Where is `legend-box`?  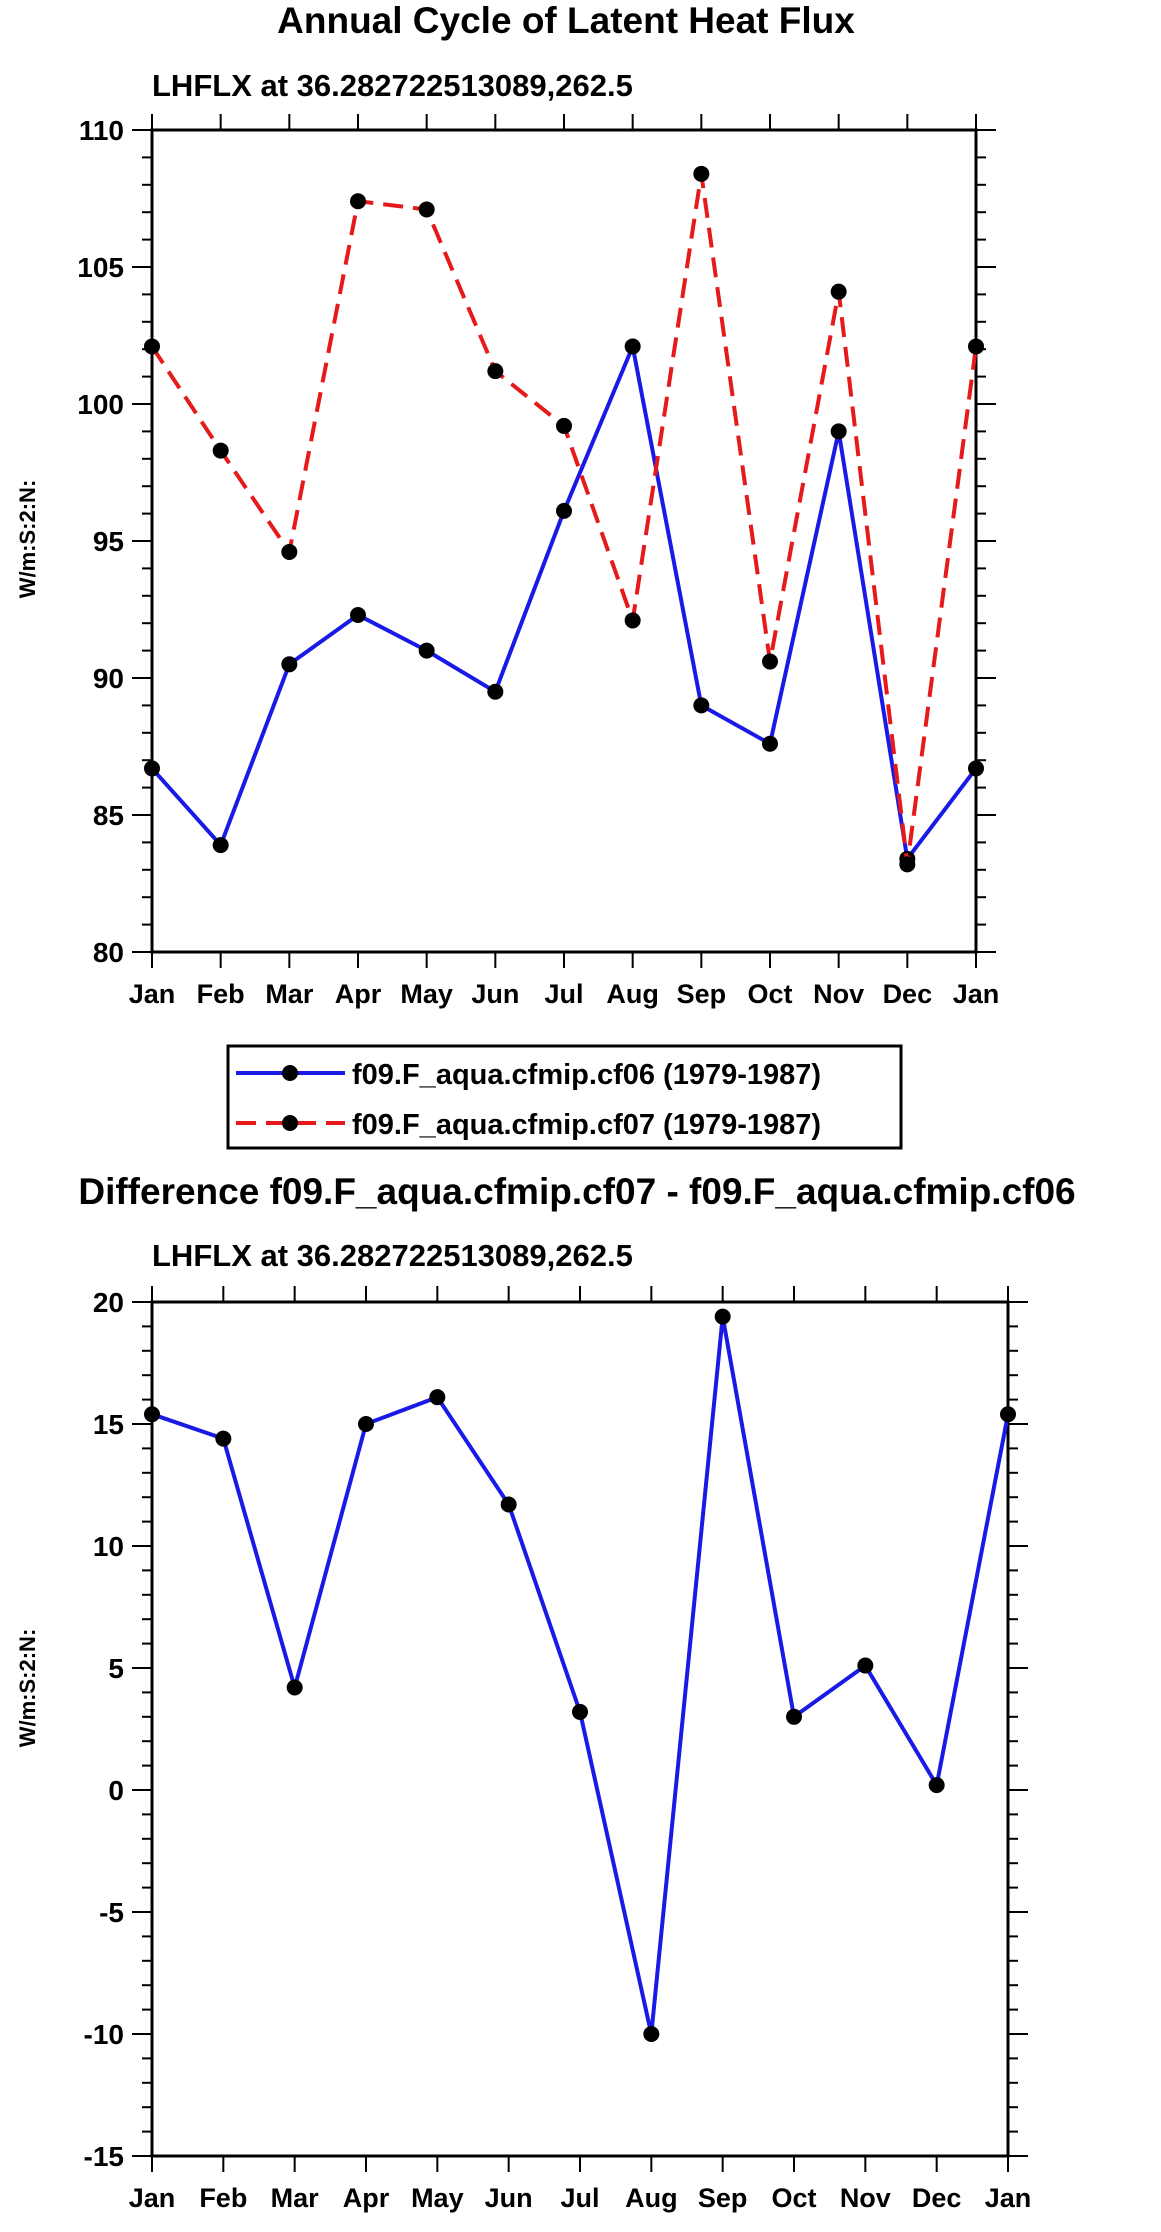
legend-box is located at coordinates (564, 1097).